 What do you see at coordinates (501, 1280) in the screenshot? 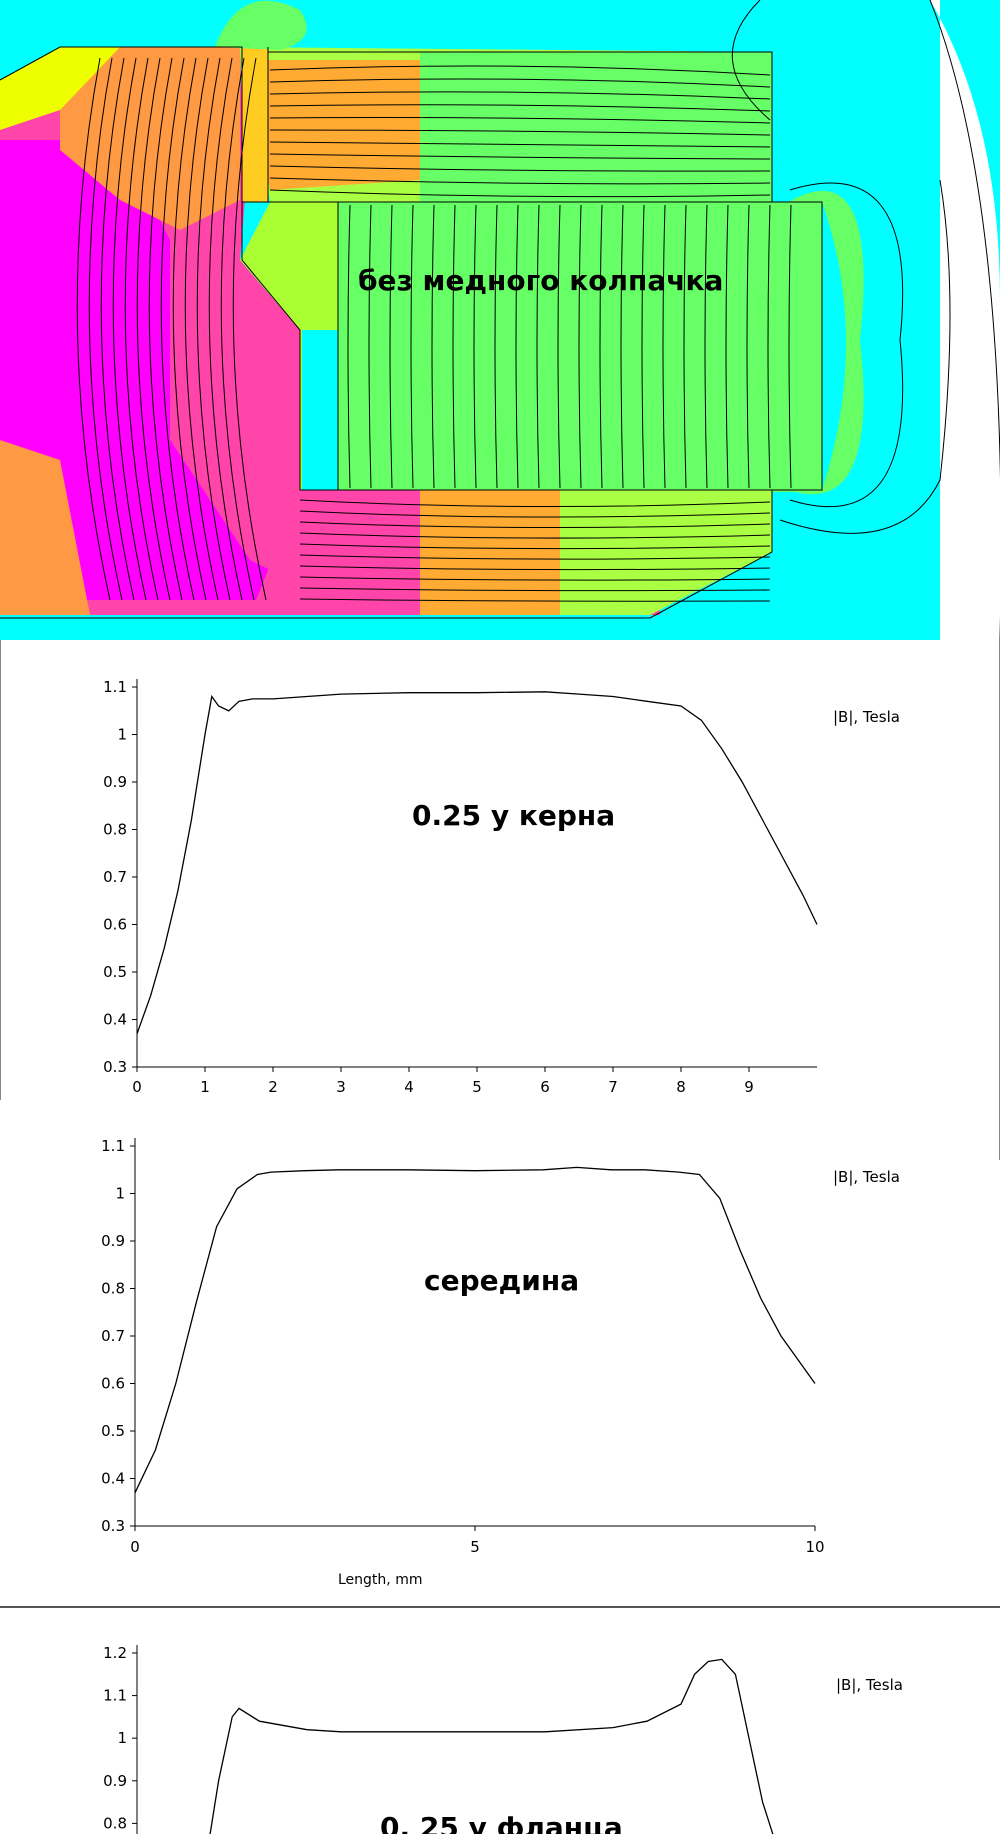
I see `chart-middle-annotation: середина` at bounding box center [501, 1280].